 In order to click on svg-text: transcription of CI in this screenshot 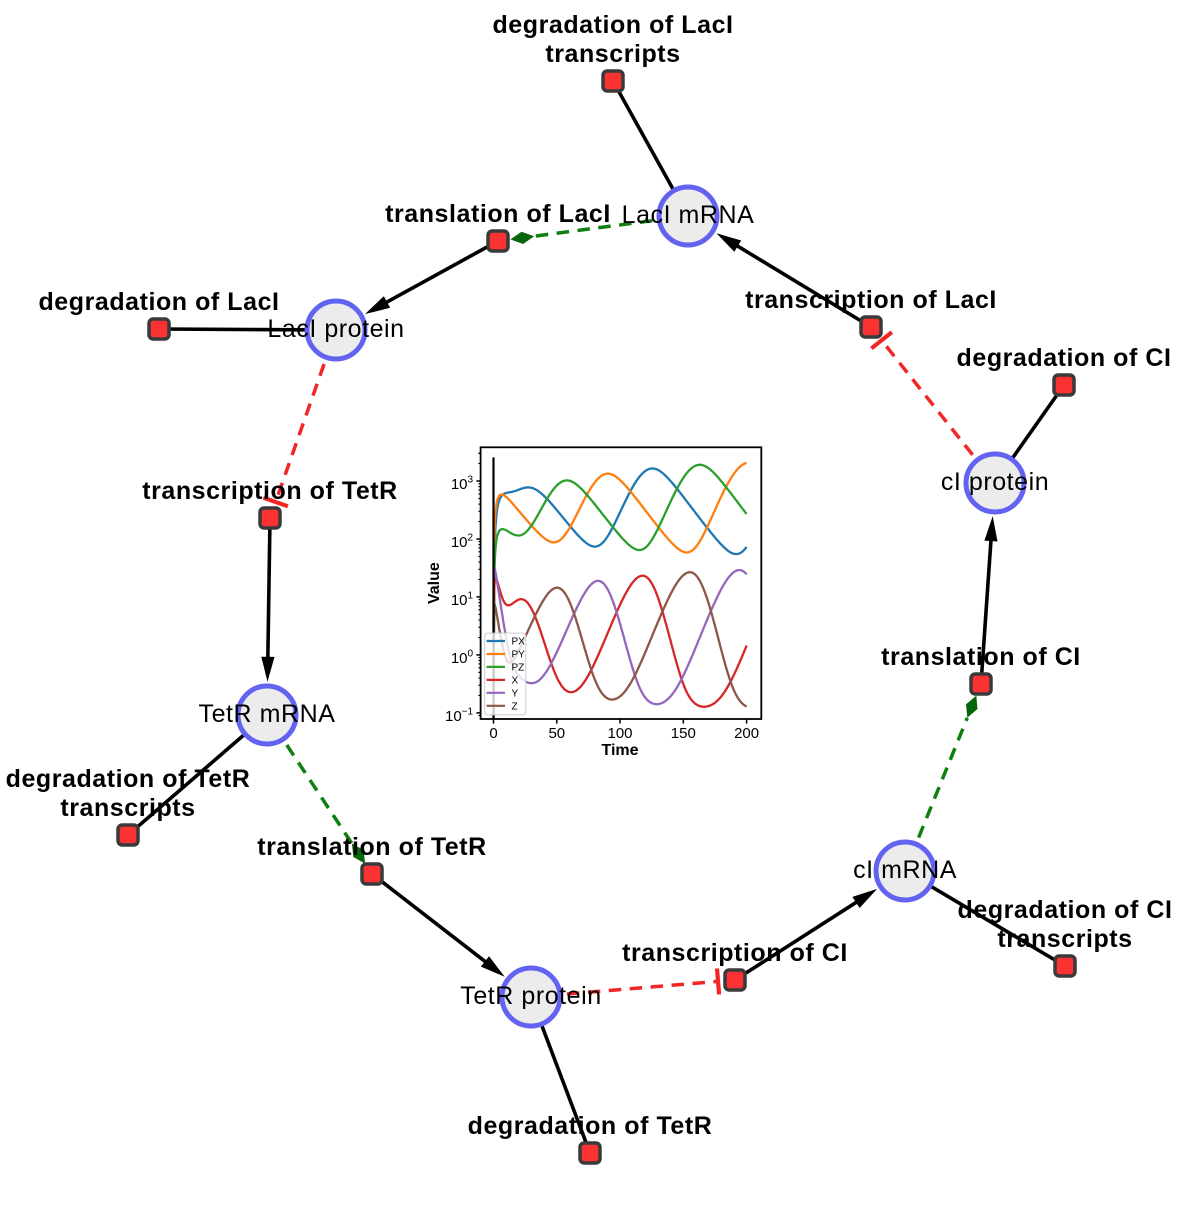, I will do `click(735, 953)`.